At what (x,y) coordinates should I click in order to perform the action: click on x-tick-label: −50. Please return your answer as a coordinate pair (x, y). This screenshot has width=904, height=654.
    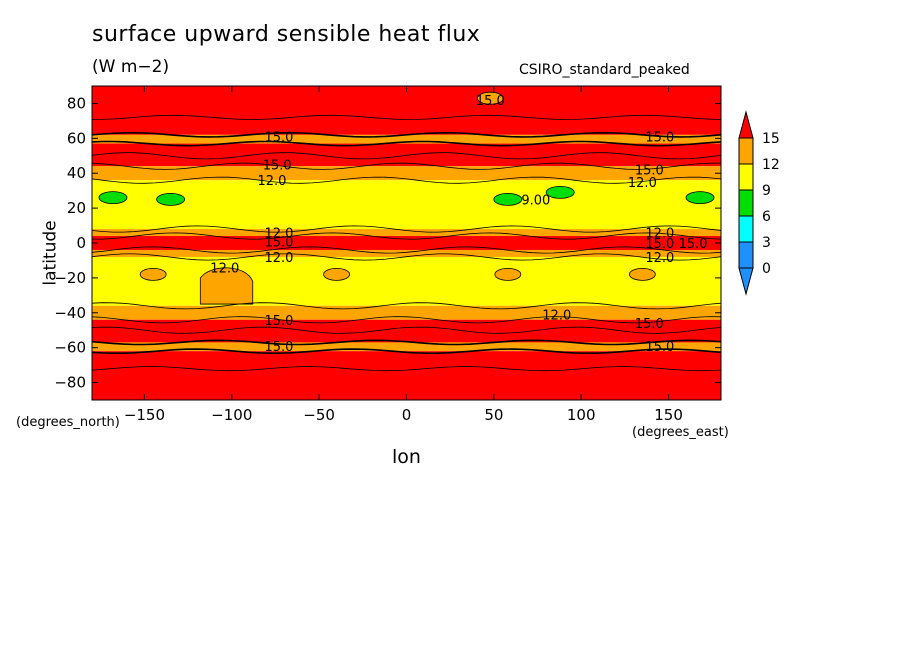
    Looking at the image, I should click on (319, 415).